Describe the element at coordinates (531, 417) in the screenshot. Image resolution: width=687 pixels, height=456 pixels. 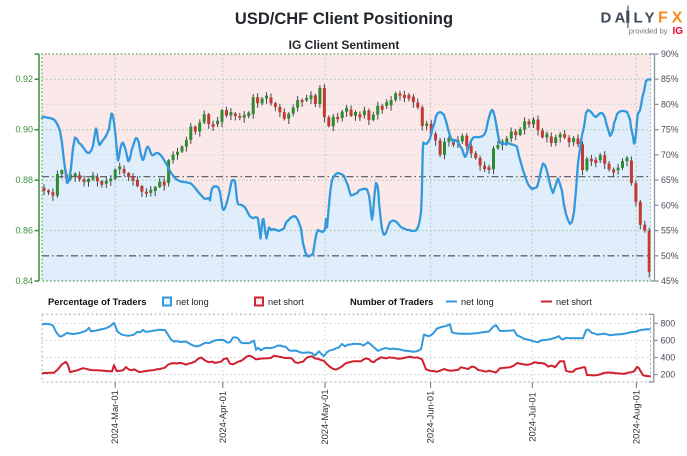
I see `svg-text: 2024-Jul-01` at that location.